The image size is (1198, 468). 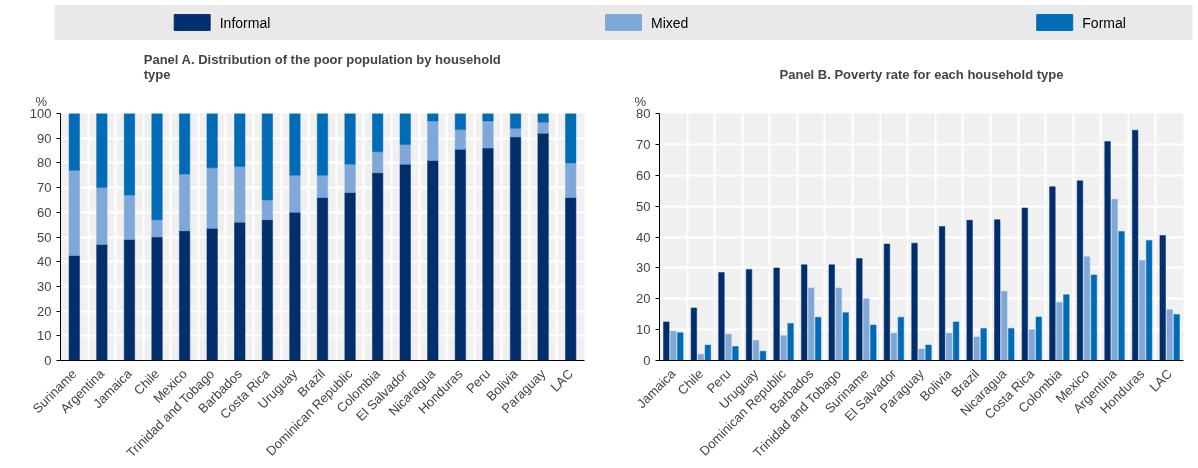 I want to click on legend-label: Formal, so click(x=1104, y=22).